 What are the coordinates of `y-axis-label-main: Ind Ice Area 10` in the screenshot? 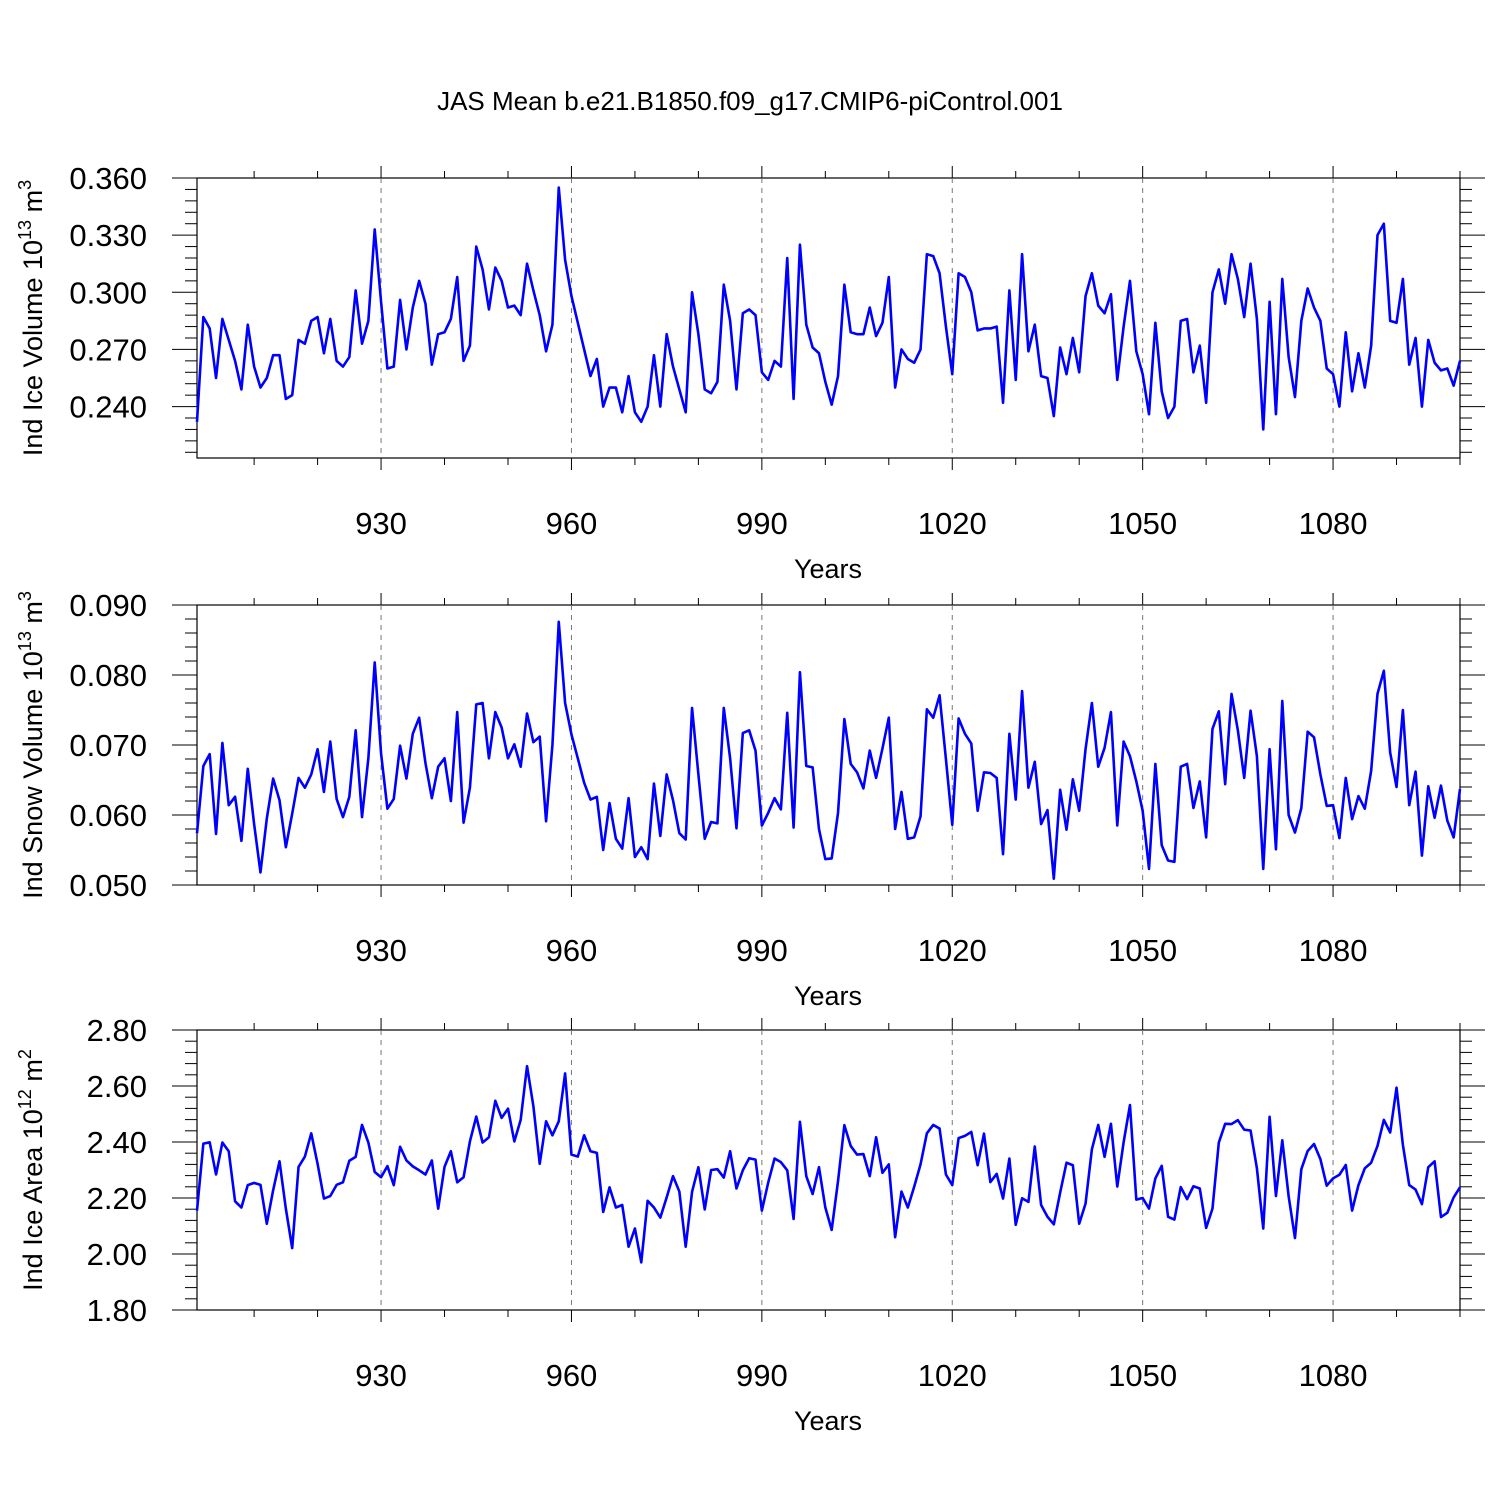 It's located at (33, 1200).